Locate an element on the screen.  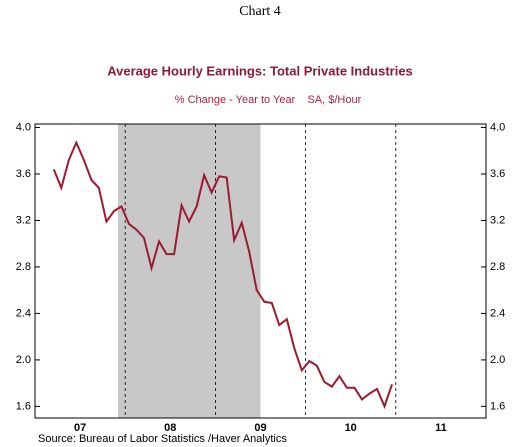
x-tick-label: 10 is located at coordinates (351, 428).